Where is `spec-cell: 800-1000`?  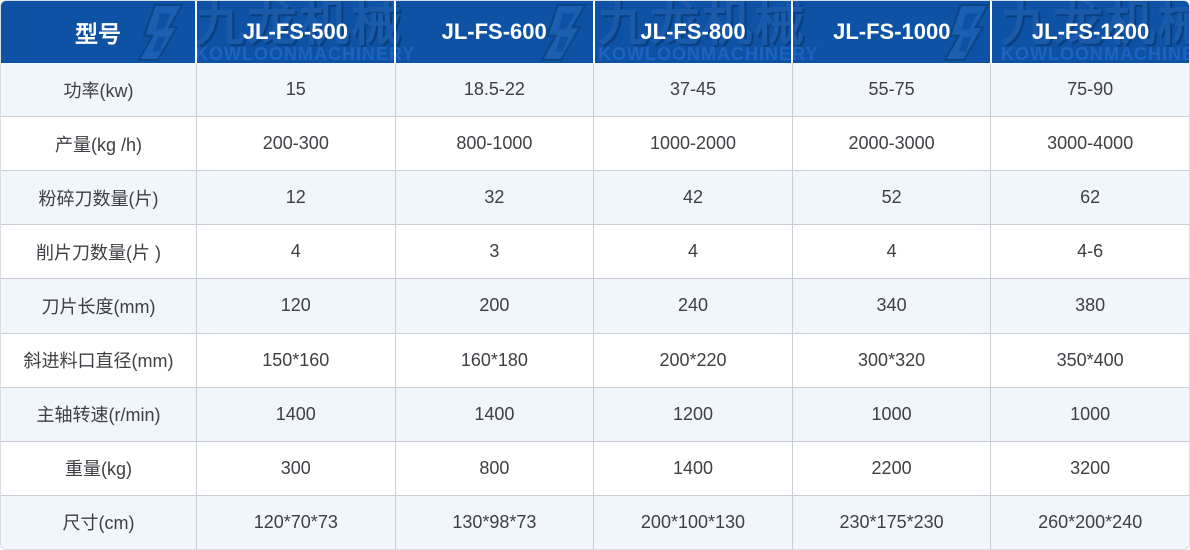 spec-cell: 800-1000 is located at coordinates (495, 144).